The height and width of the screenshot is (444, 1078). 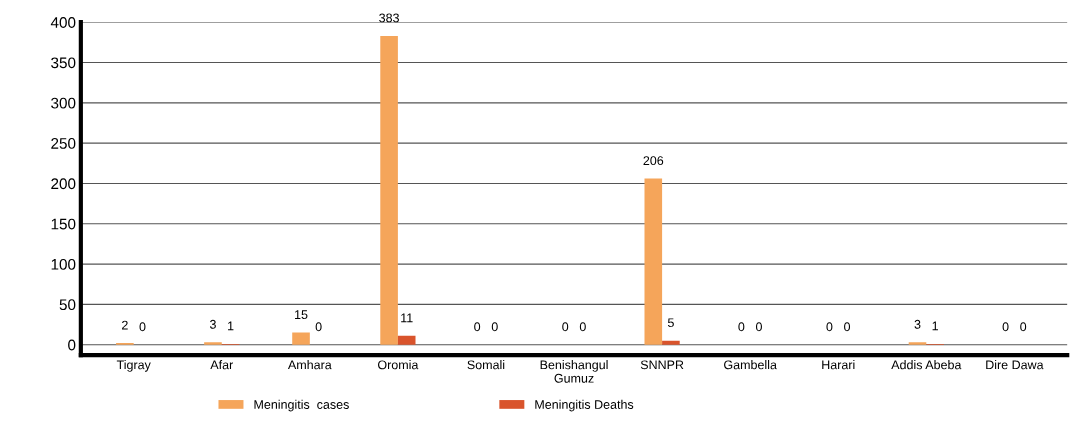 What do you see at coordinates (63, 224) in the screenshot?
I see `y-tick-label: 150` at bounding box center [63, 224].